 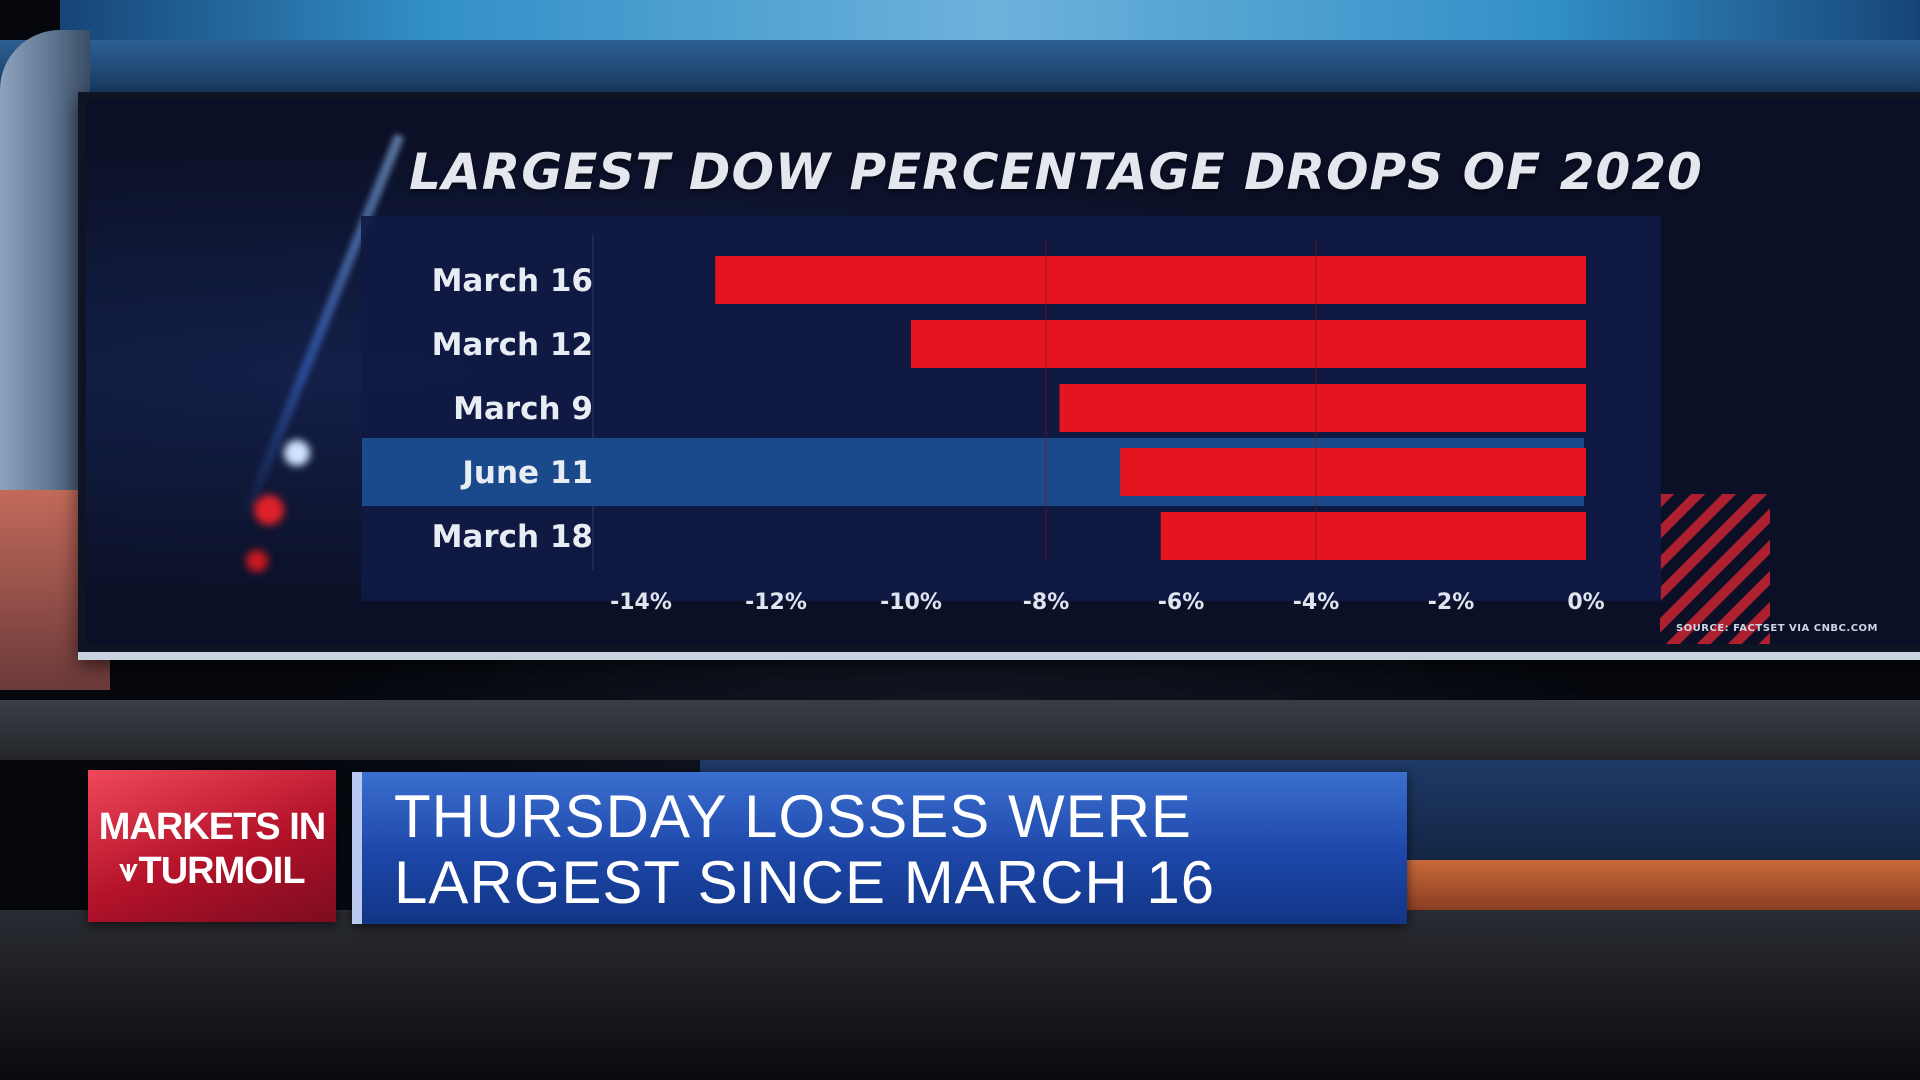 What do you see at coordinates (793, 816) in the screenshot?
I see `headline-line-1: THURSDAY LOSSES WERE` at bounding box center [793, 816].